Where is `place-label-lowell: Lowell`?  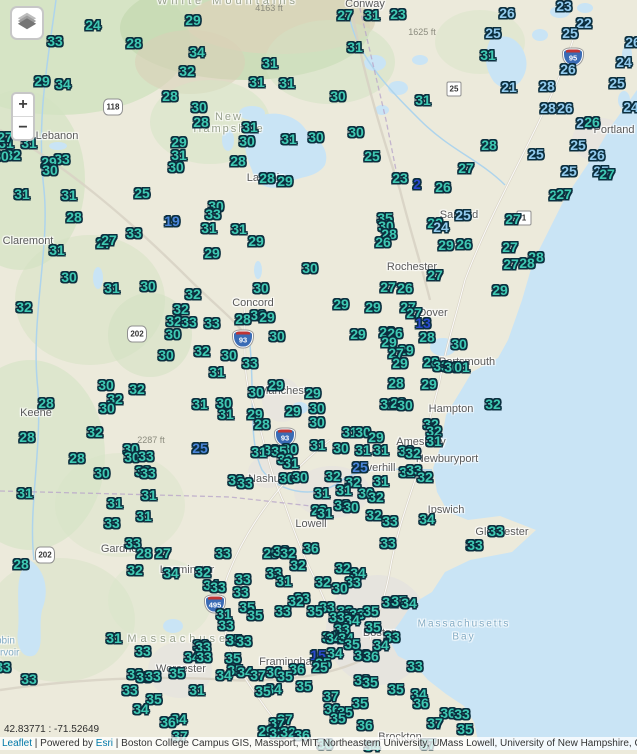
place-label-lowell: Lowell is located at coordinates (311, 524).